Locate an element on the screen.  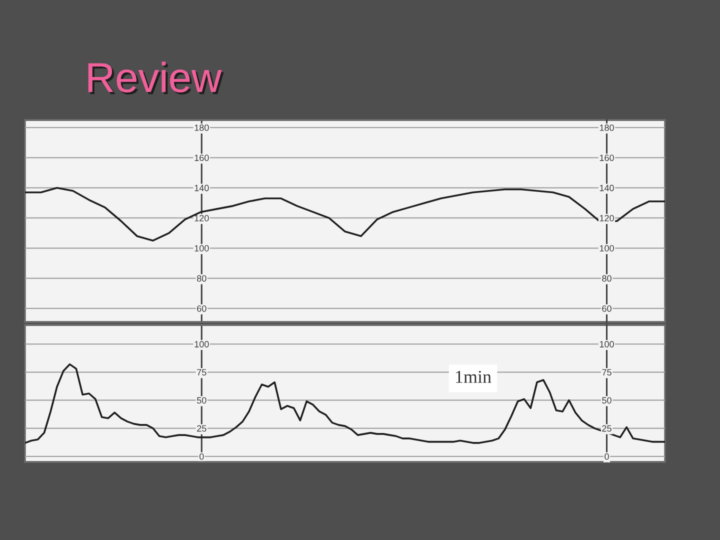
y-tick-label: 75 is located at coordinates (201, 372).